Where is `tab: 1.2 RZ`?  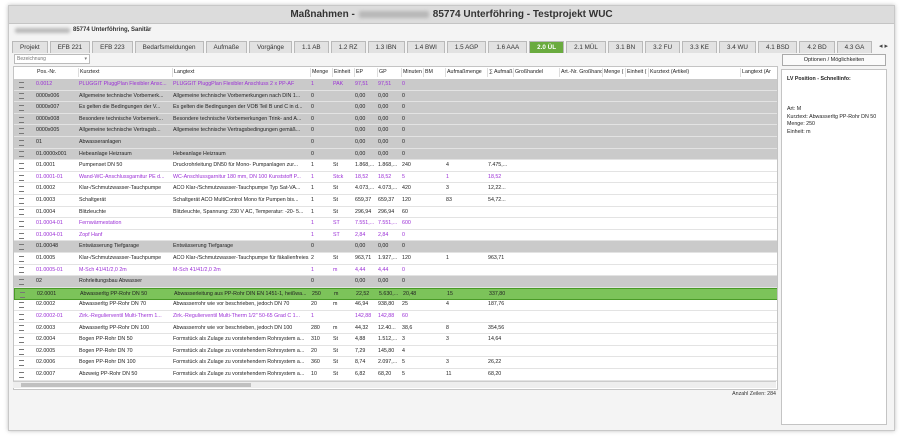 tab: 1.2 RZ is located at coordinates (348, 47).